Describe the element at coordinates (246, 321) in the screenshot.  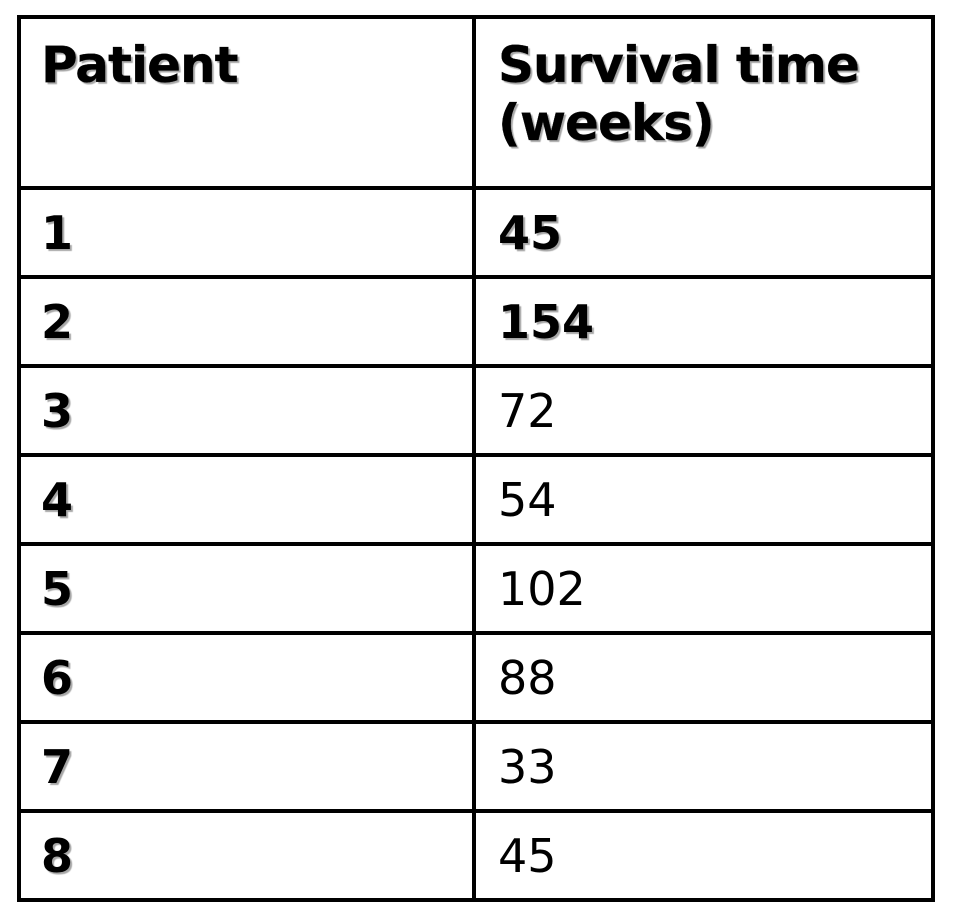
I see `patient-cell: 2` at that location.